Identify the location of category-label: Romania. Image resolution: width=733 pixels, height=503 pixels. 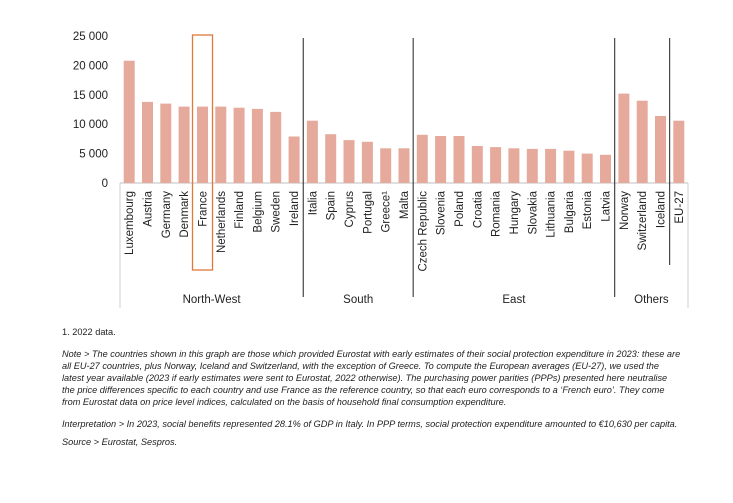
(497, 213).